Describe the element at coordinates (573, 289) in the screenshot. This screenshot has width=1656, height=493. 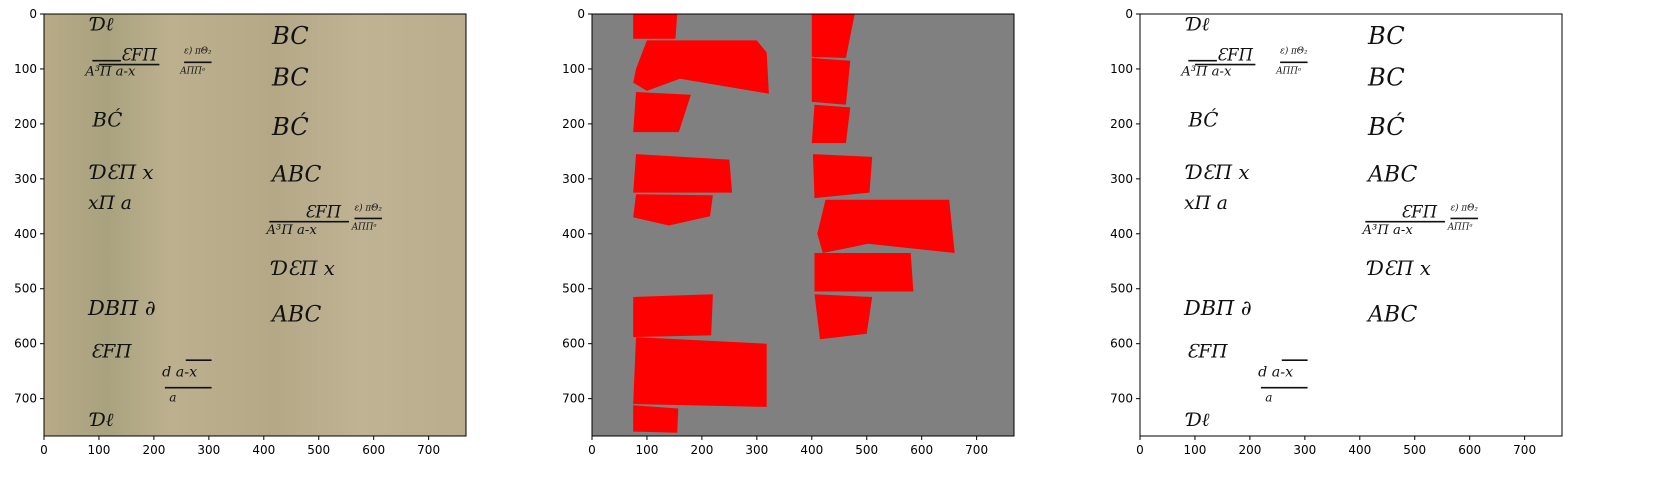
I see `y-tick-label: 500` at that location.